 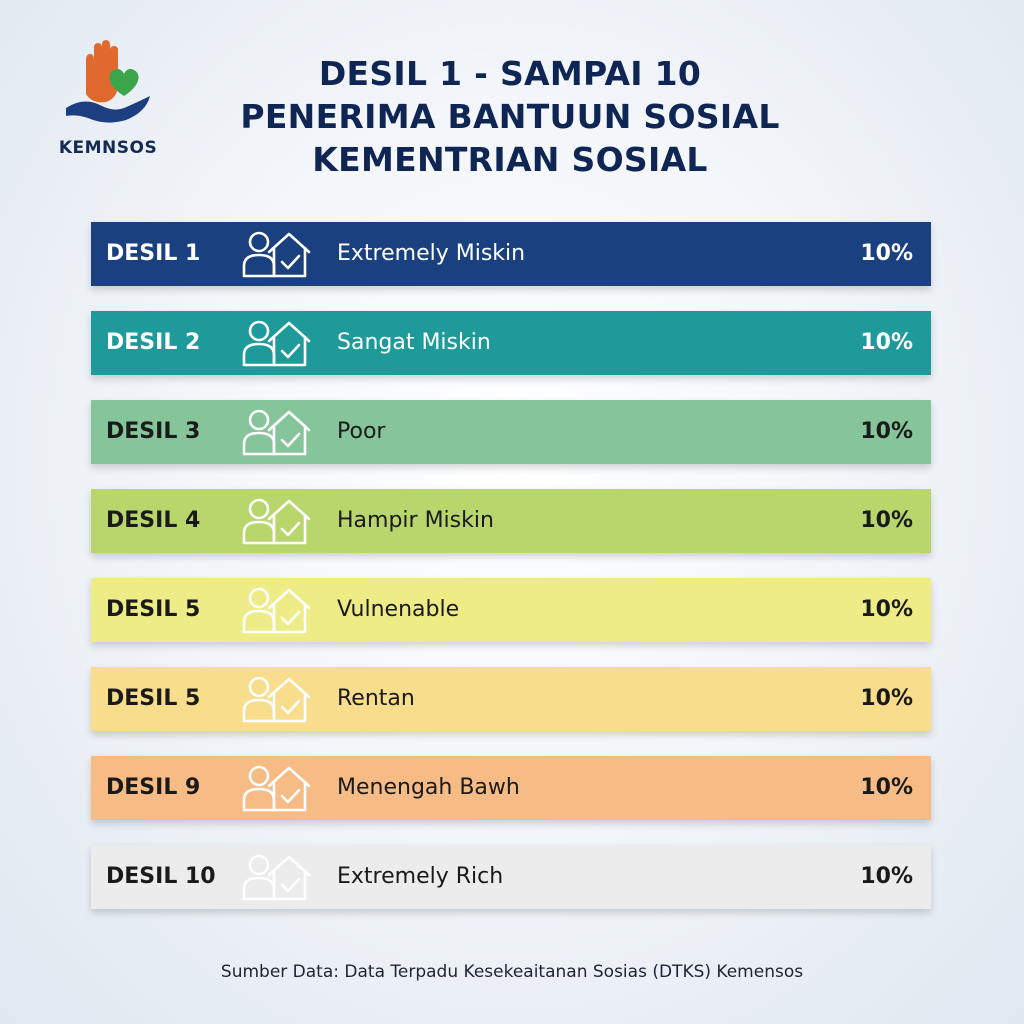 I want to click on decile-description: Poor, so click(x=361, y=431).